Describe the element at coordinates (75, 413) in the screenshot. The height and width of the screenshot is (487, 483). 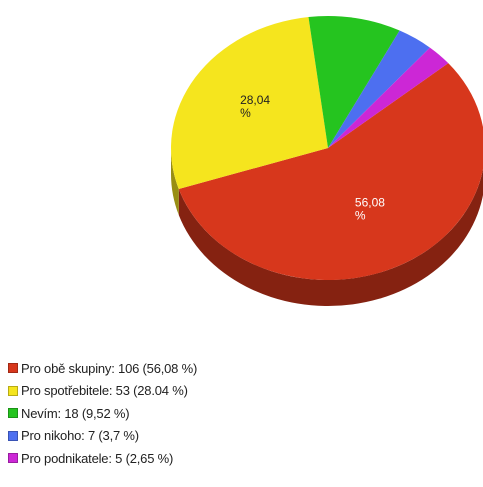
I see `legend-label: Nevím: 18 (9,52 %)` at that location.